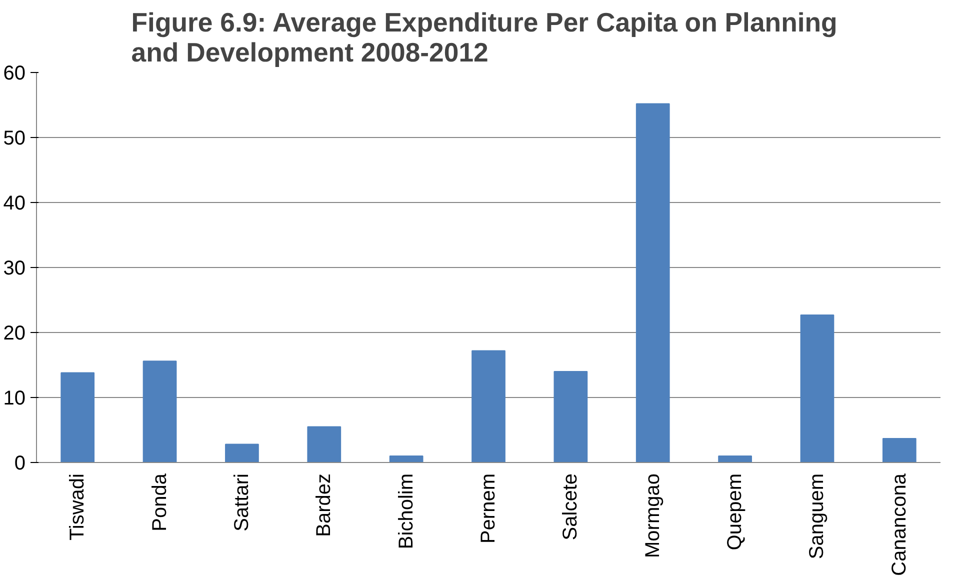 The image size is (956, 582). What do you see at coordinates (406, 512) in the screenshot?
I see `x-tick-label: Bicholim` at bounding box center [406, 512].